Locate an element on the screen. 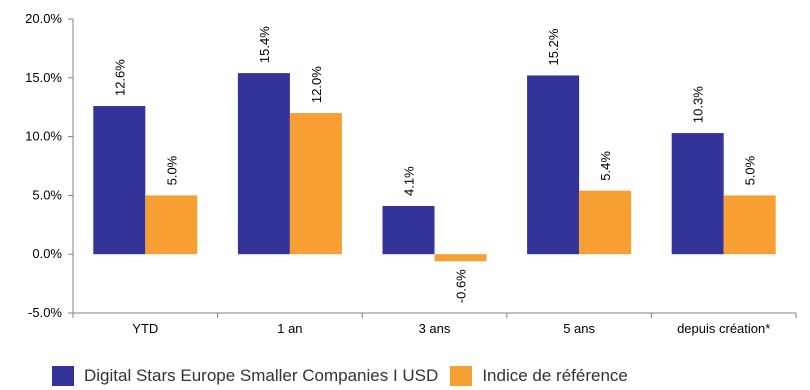 This screenshot has height=390, width=810. data-label-series-1: 12.6% is located at coordinates (119, 77).